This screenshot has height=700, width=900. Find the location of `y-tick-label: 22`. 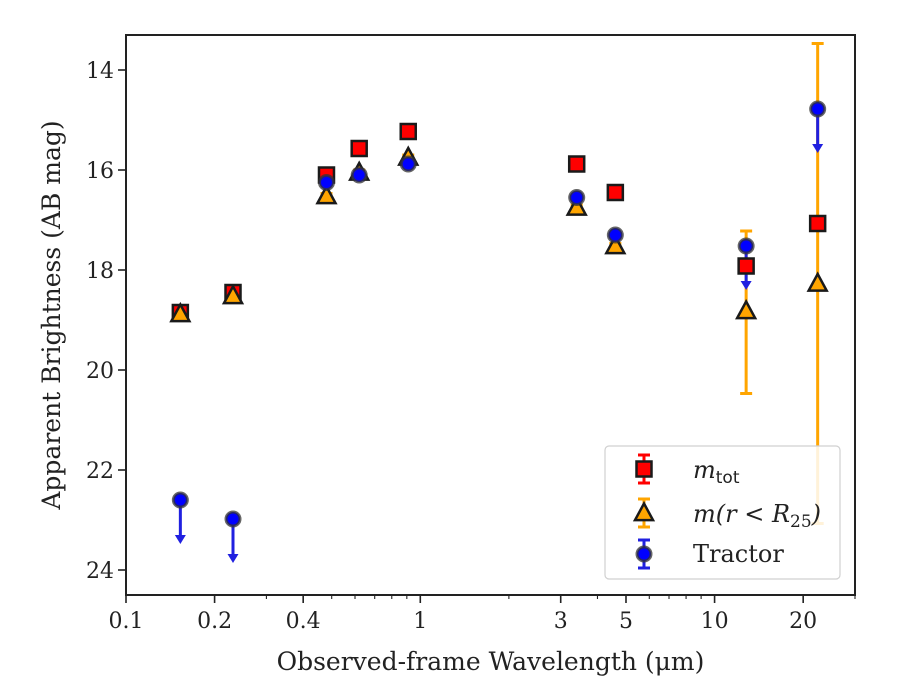

y-tick-label: 22 is located at coordinates (100, 471).